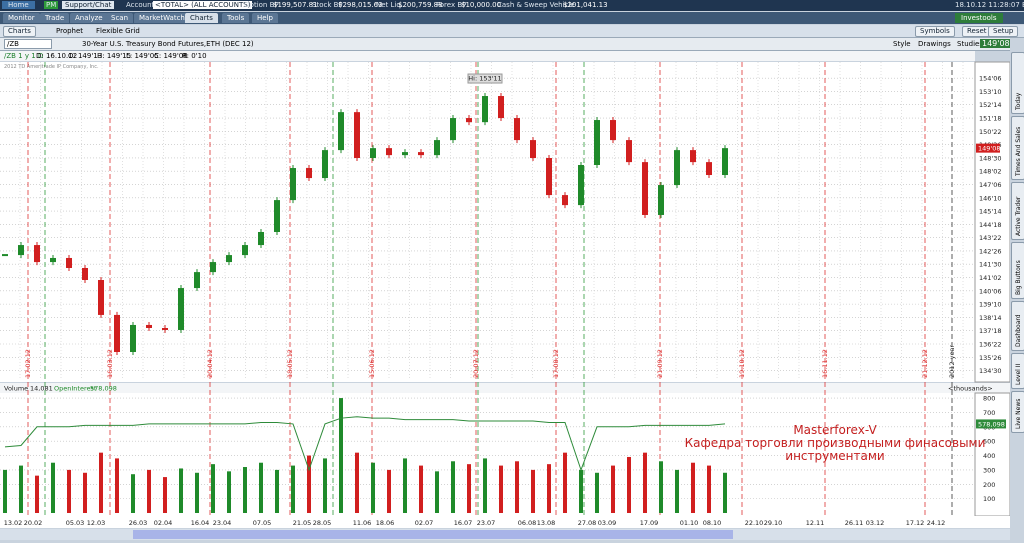 This screenshot has height=543, width=1024. I want to click on info-field: H: 149'15, so click(114, 56).